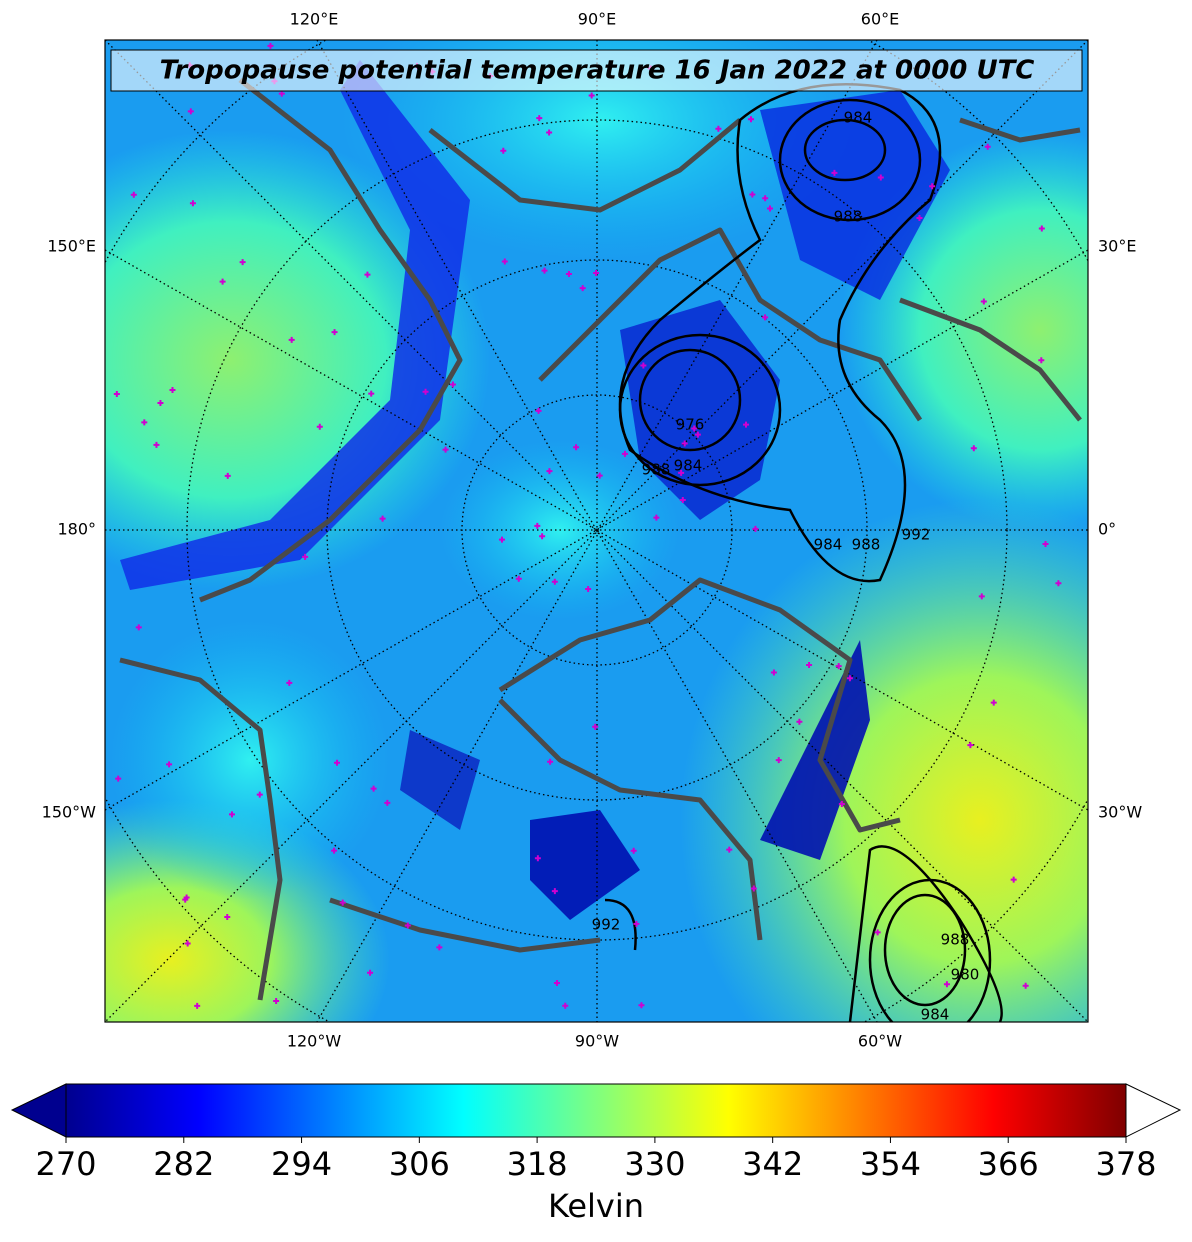 This screenshot has width=1192, height=1242. Describe the element at coordinates (71, 246) in the screenshot. I see `lat-label: 150°E` at that location.